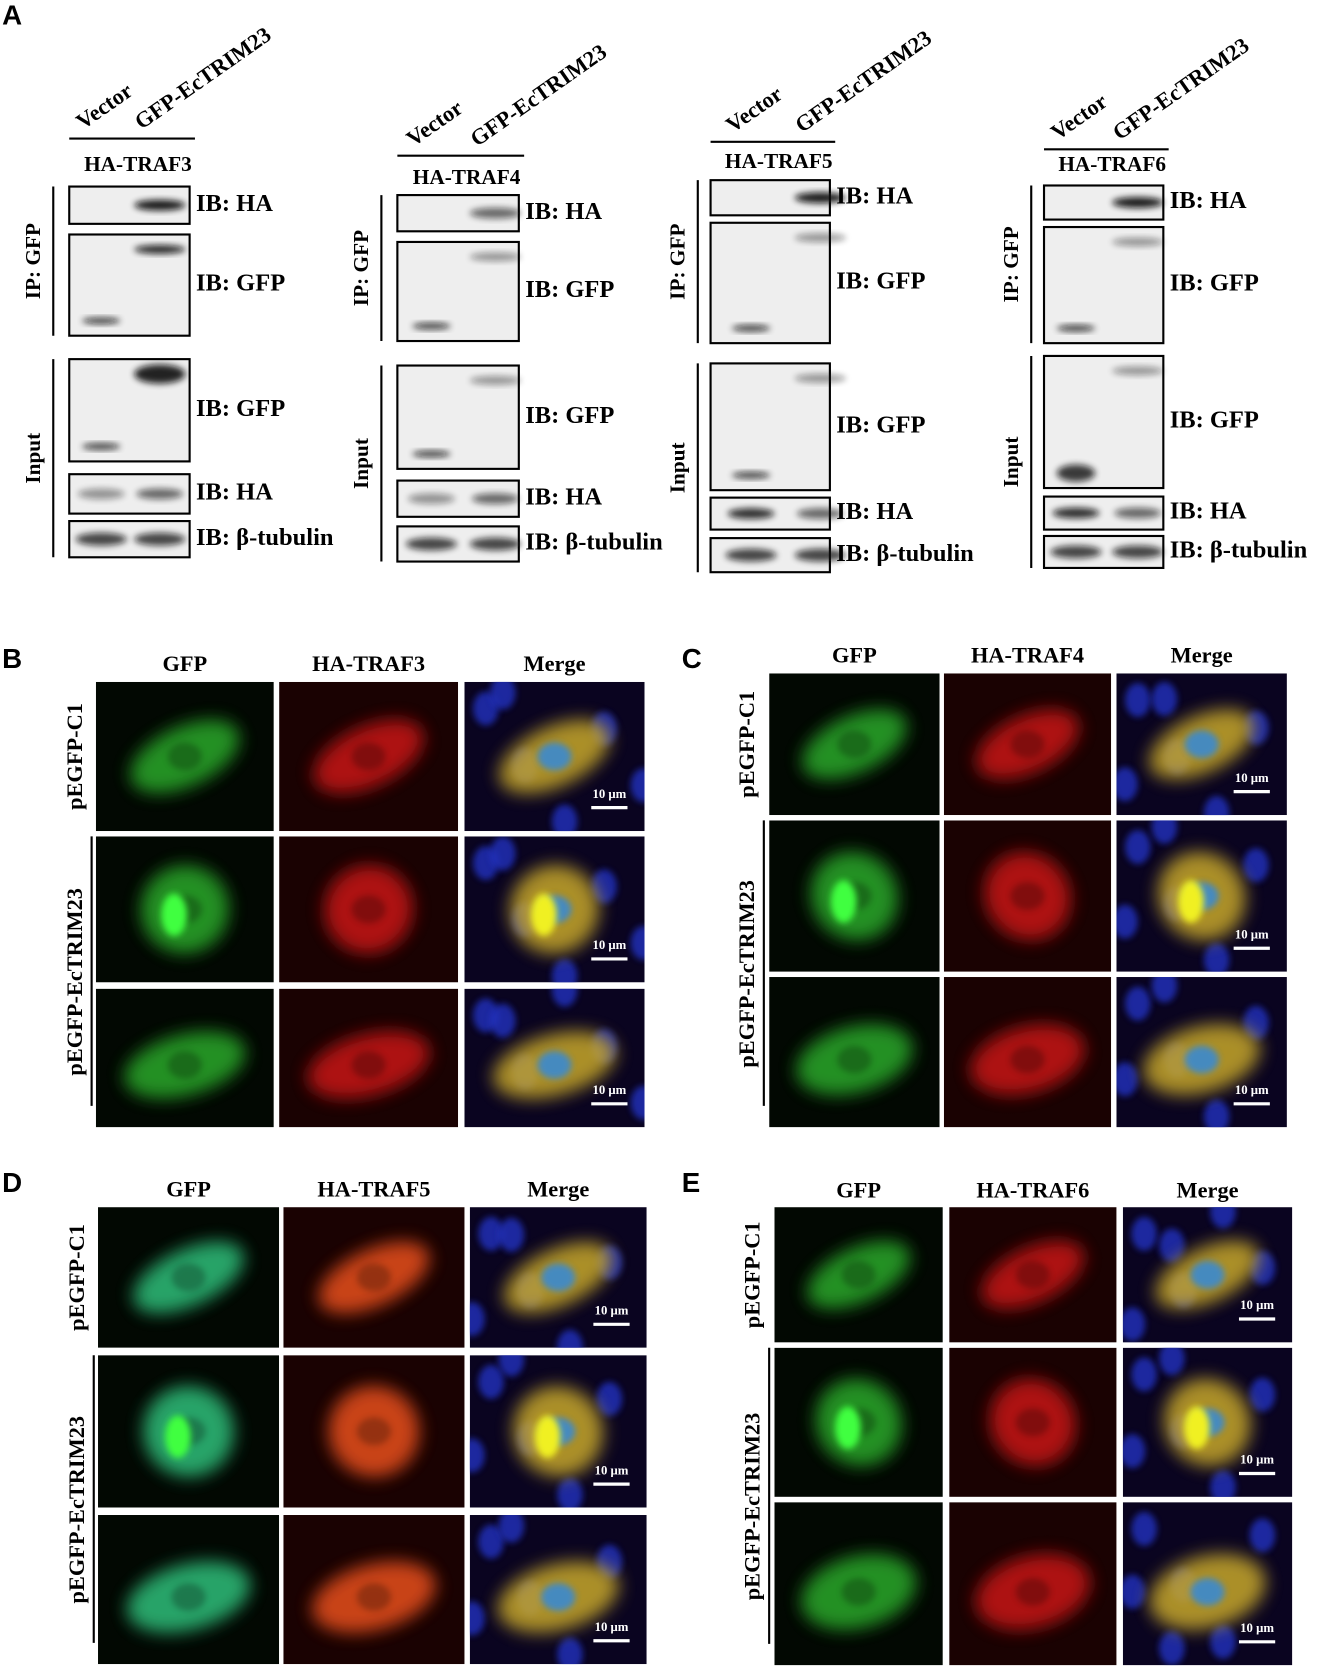  Describe the element at coordinates (33, 458) in the screenshot. I see `group-label: Input` at that location.